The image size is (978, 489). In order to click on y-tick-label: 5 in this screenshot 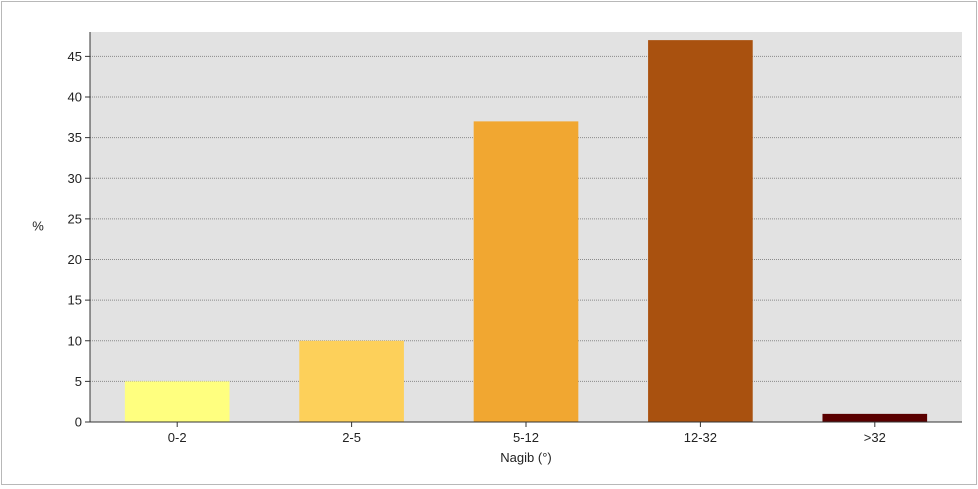, I will do `click(78, 381)`.